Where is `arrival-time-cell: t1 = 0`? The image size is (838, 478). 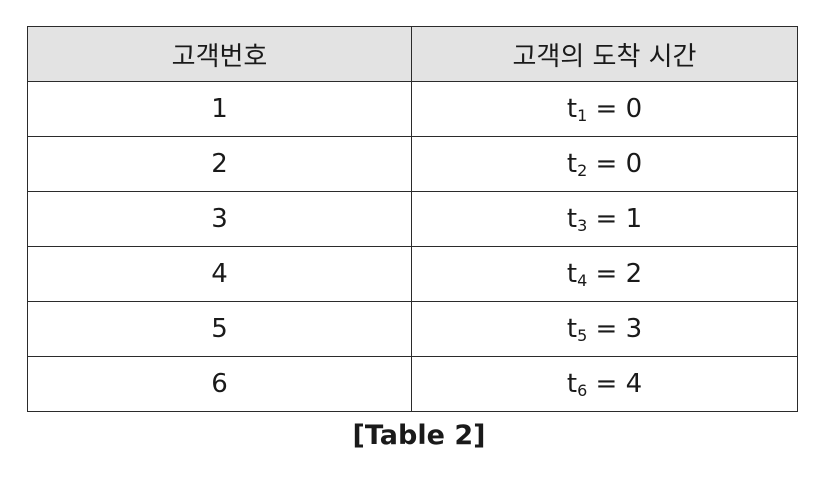
arrival-time-cell: t1 = 0 is located at coordinates (604, 109).